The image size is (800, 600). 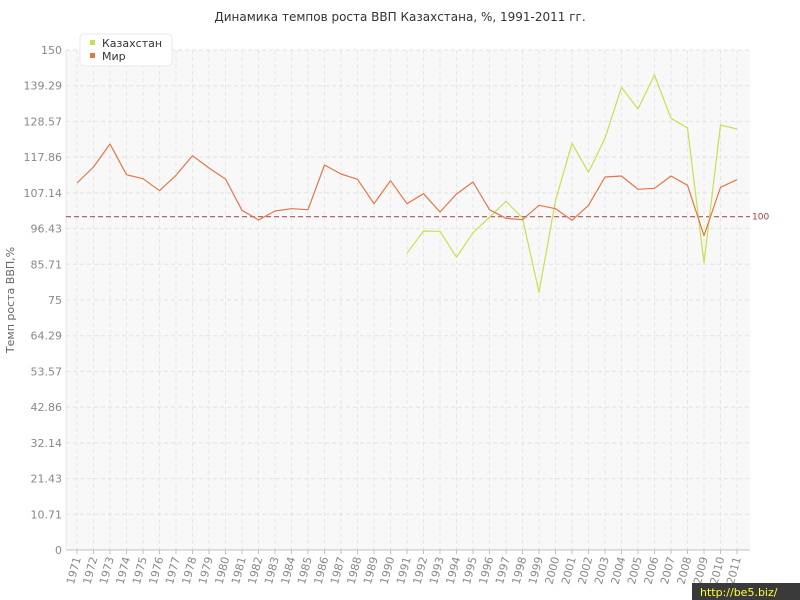 What do you see at coordinates (92, 55) in the screenshot?
I see `legend-swatch-world` at bounding box center [92, 55].